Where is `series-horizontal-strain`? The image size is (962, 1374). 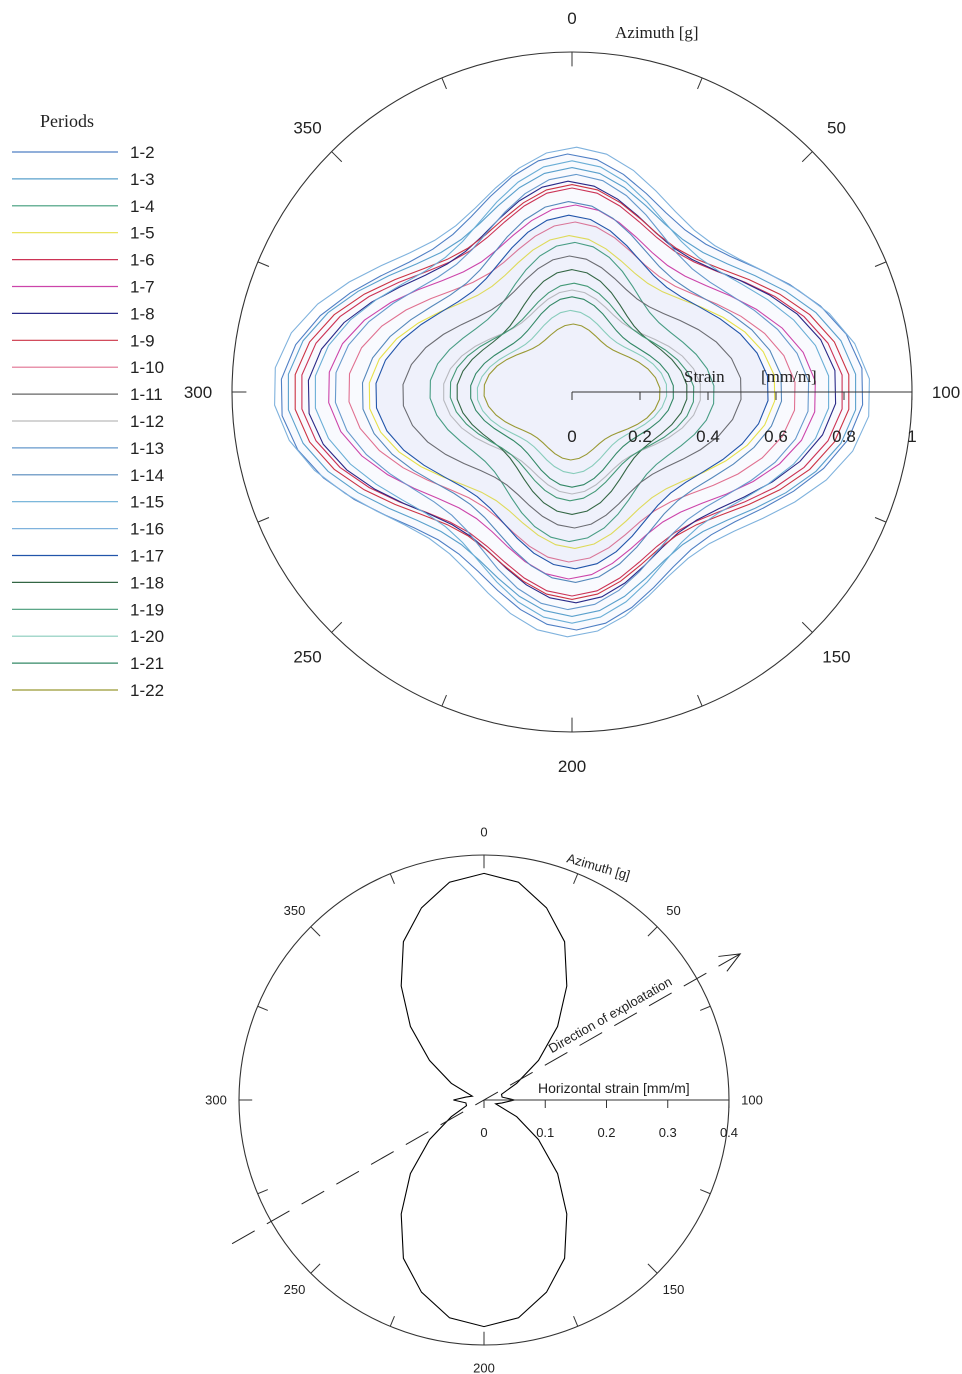 series-horizontal-strain is located at coordinates (484, 1100).